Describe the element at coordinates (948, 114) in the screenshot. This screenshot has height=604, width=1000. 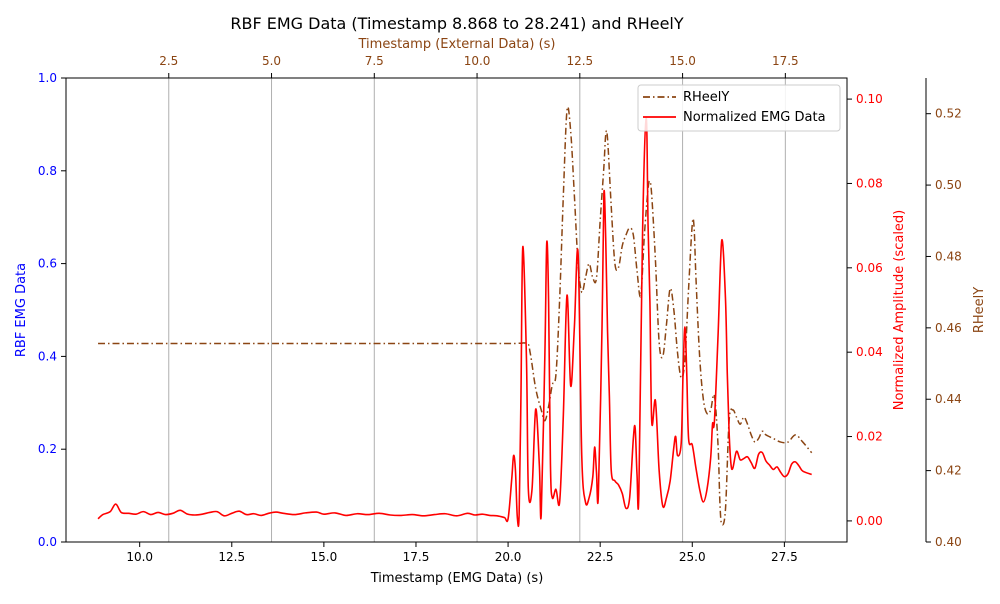
I see `y-far-right-tick-label-6: 0.52` at that location.